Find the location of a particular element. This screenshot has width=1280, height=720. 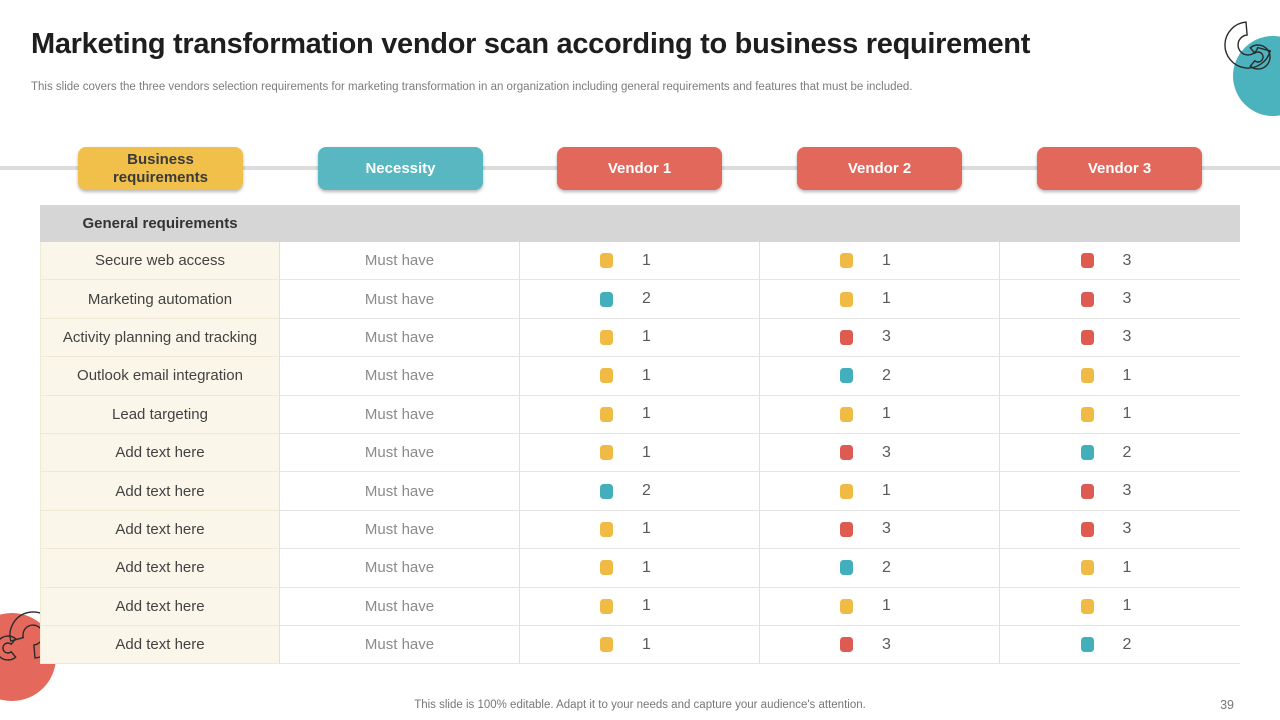

requirement-cell: Lead targeting is located at coordinates (160, 414).